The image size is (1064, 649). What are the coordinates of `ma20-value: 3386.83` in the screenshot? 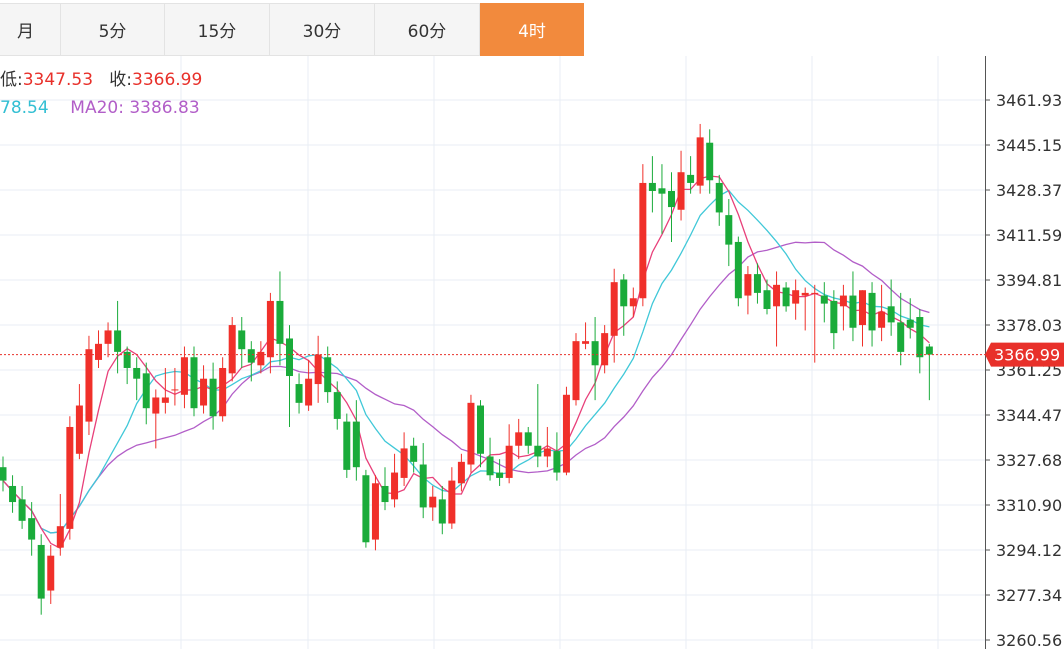 It's located at (164, 108).